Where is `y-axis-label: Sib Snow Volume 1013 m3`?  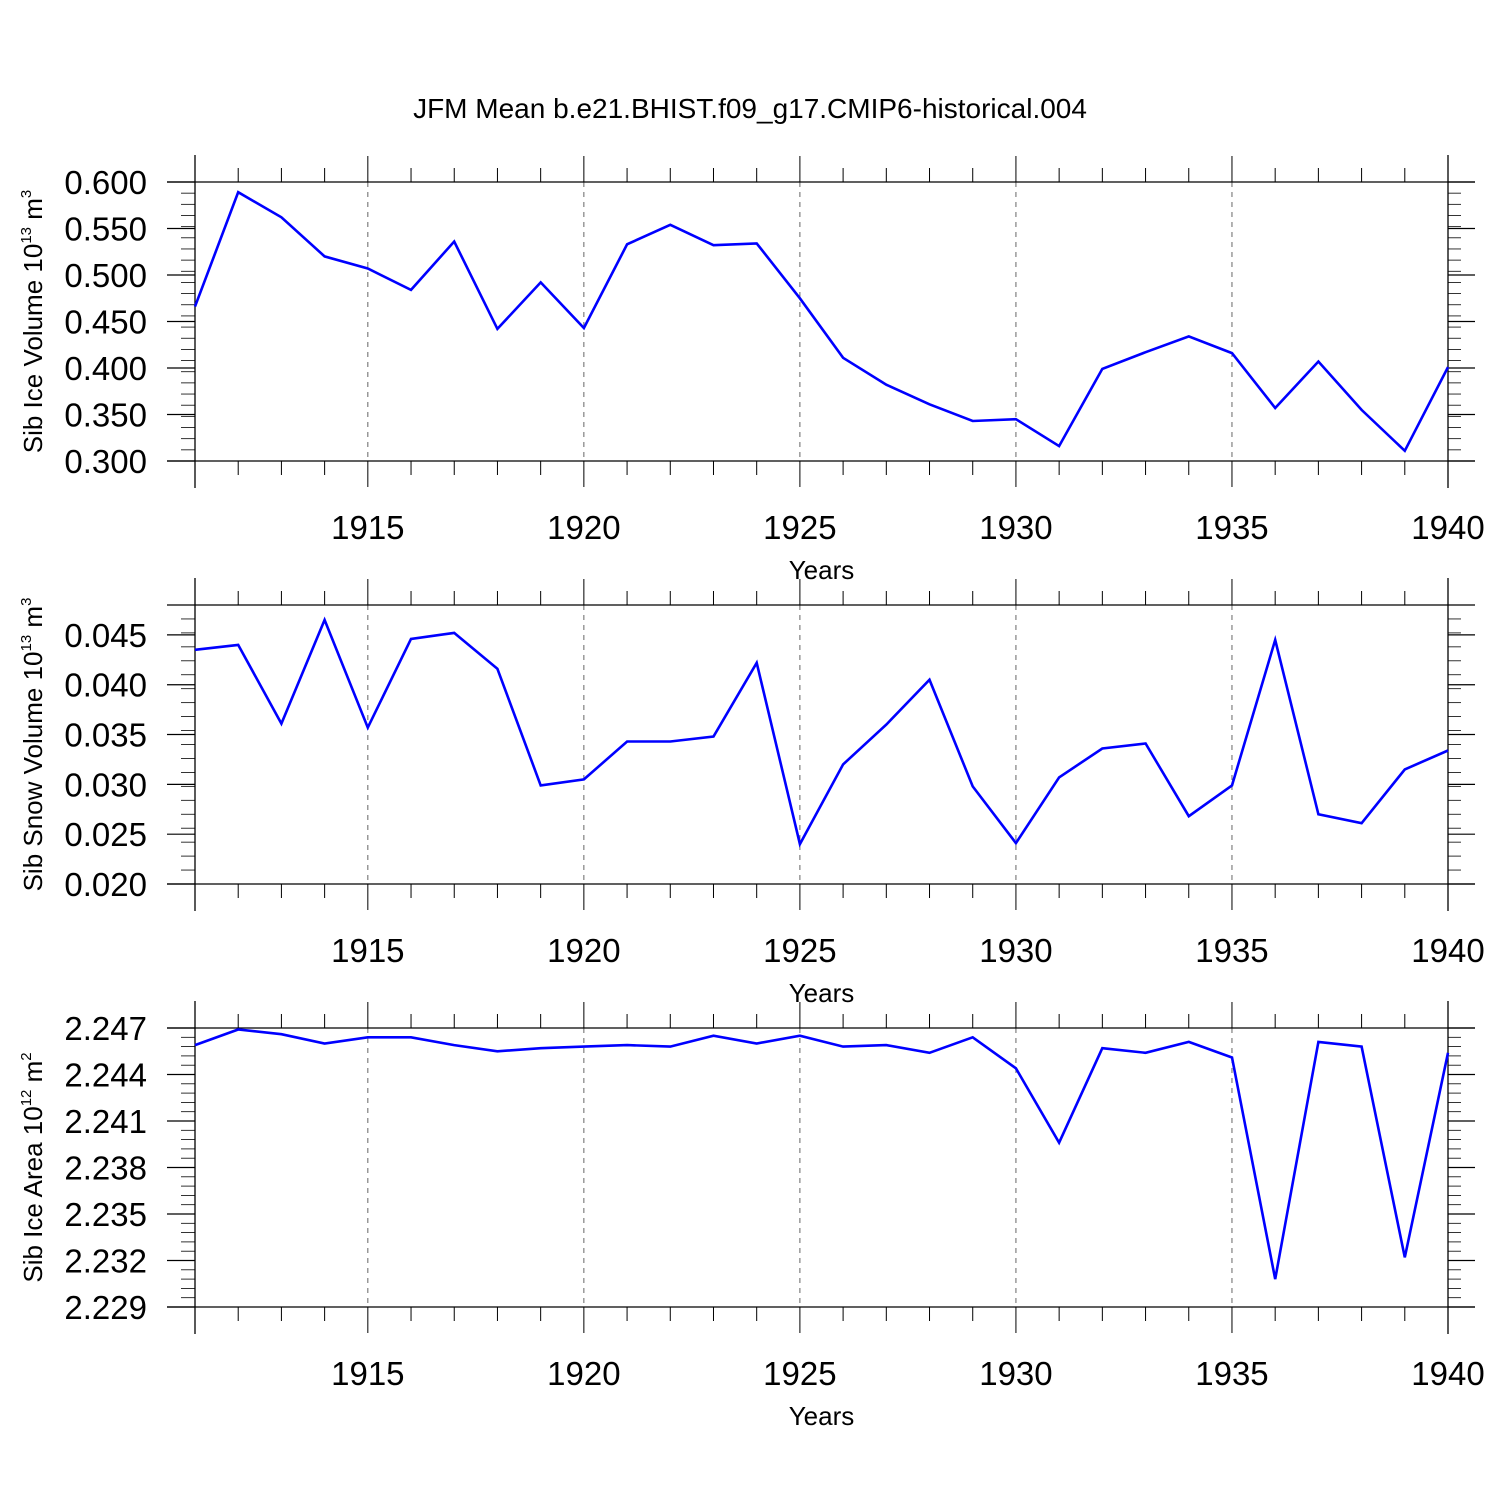 y-axis-label: Sib Snow Volume 1013 m3 is located at coordinates (33, 745).